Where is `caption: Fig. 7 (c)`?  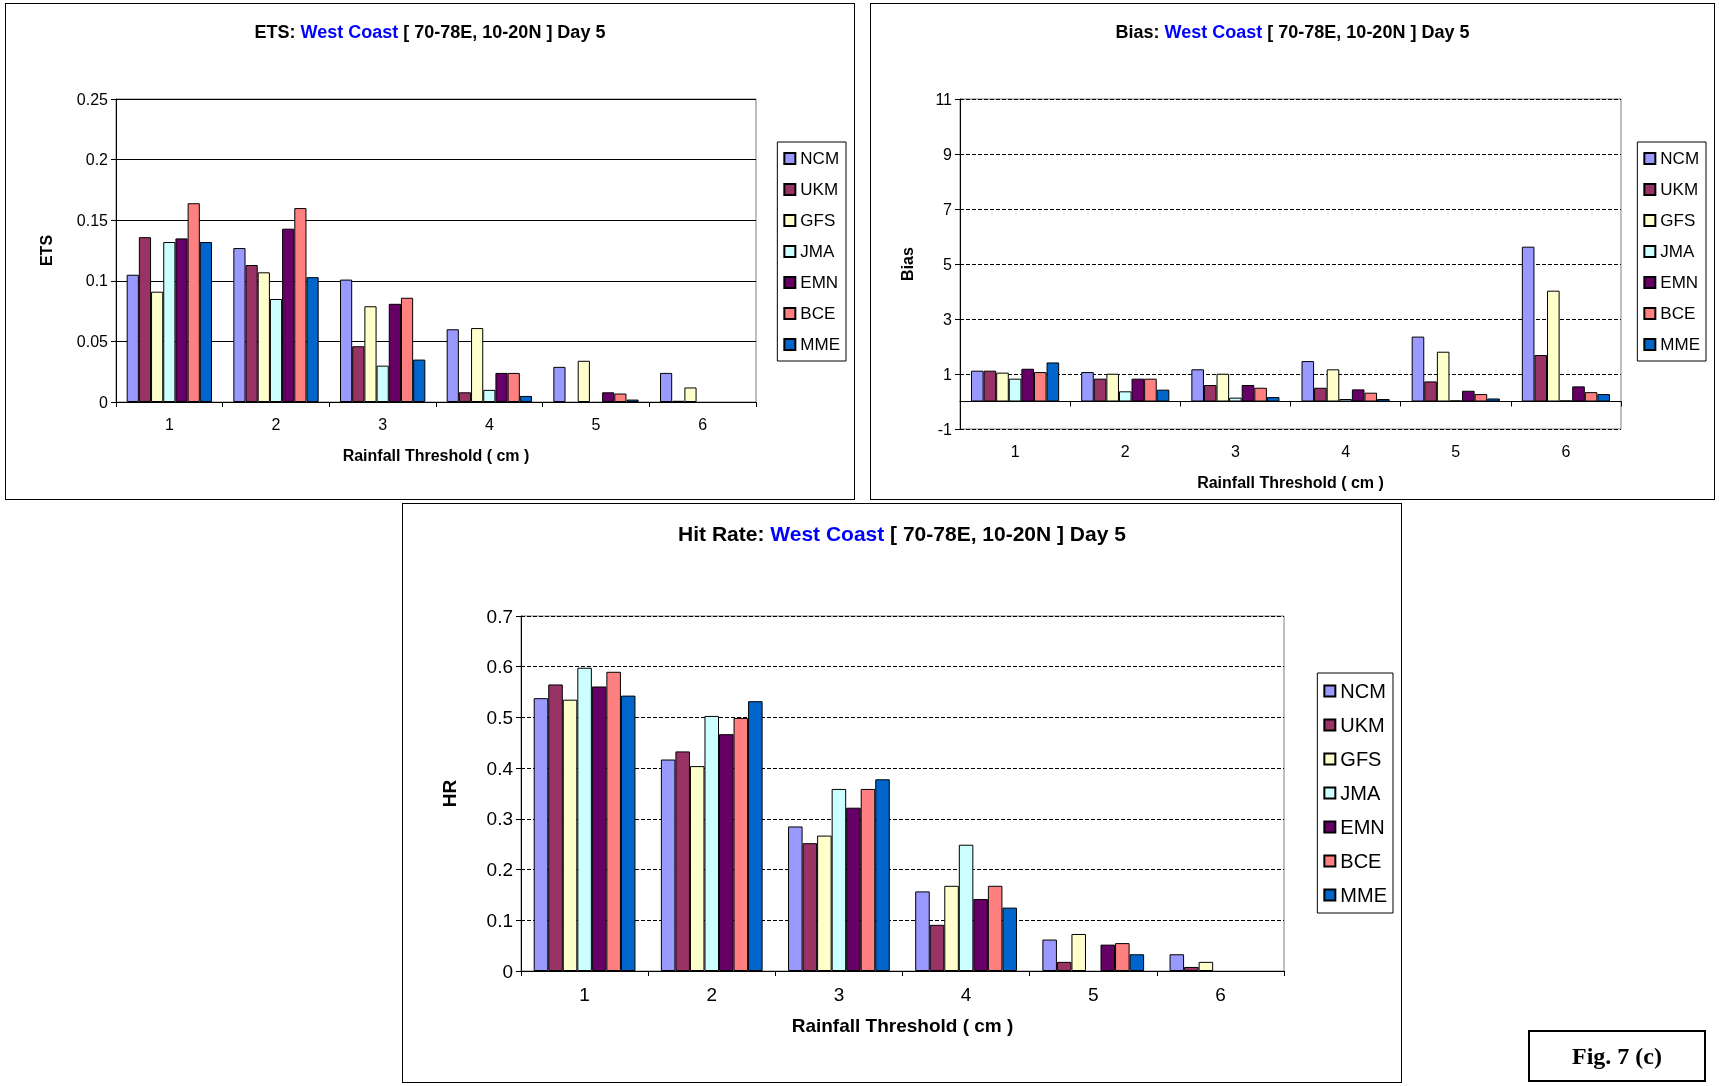 caption: Fig. 7 (c) is located at coordinates (1617, 1056).